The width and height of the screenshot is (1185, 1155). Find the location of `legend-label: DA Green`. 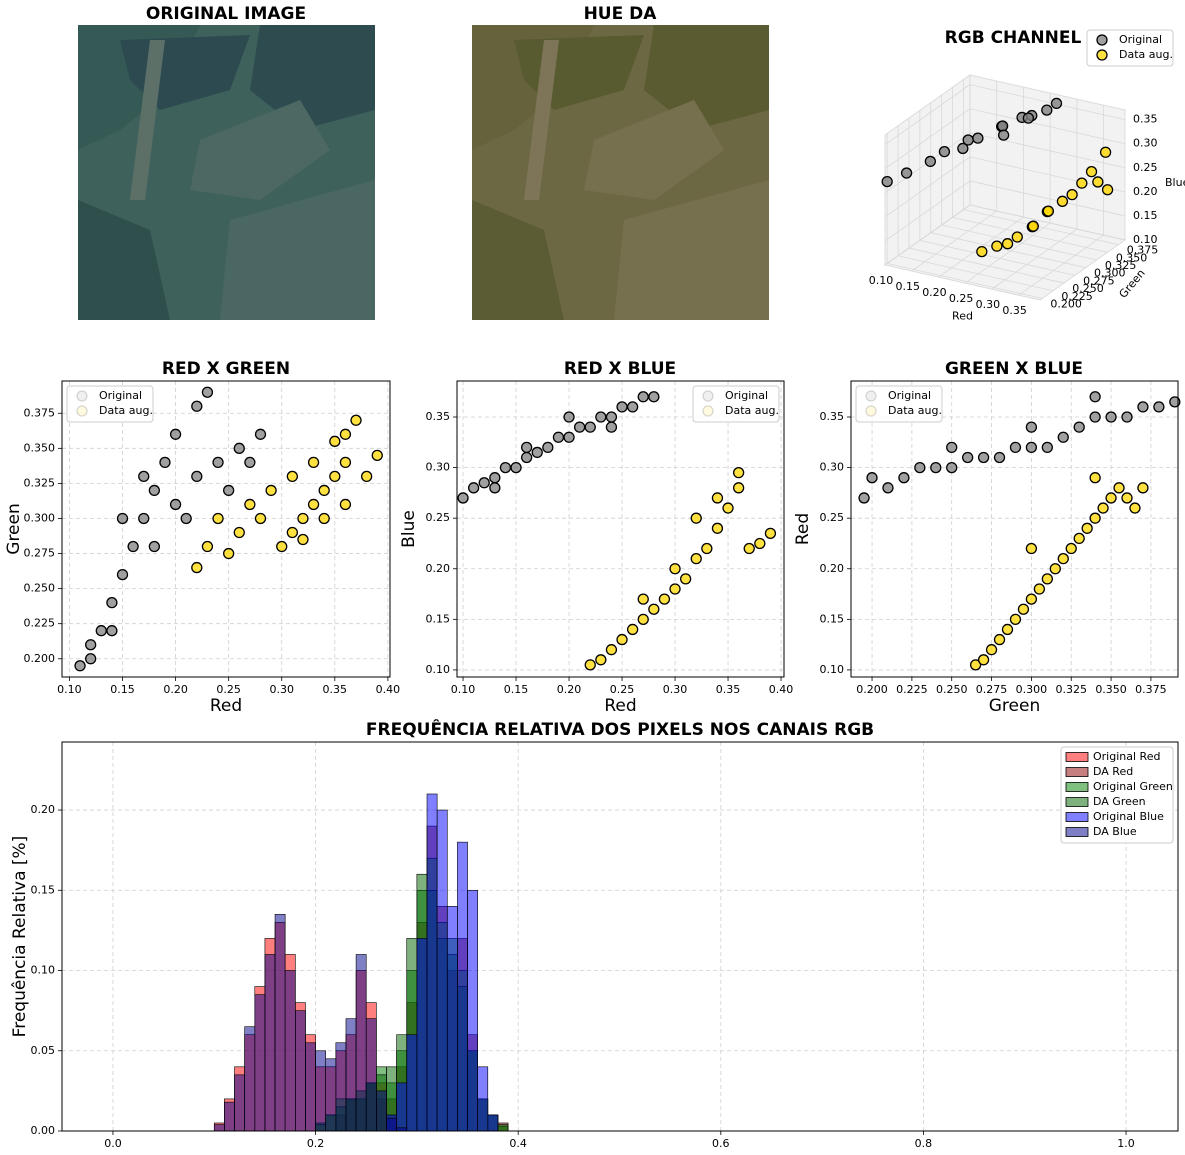

legend-label: DA Green is located at coordinates (1119, 801).